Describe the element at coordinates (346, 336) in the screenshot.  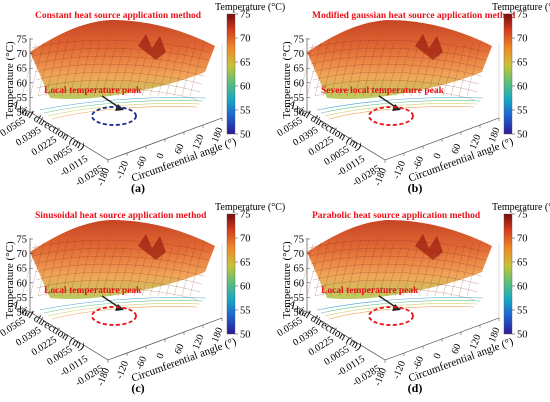
I see `y-axis-line` at that location.